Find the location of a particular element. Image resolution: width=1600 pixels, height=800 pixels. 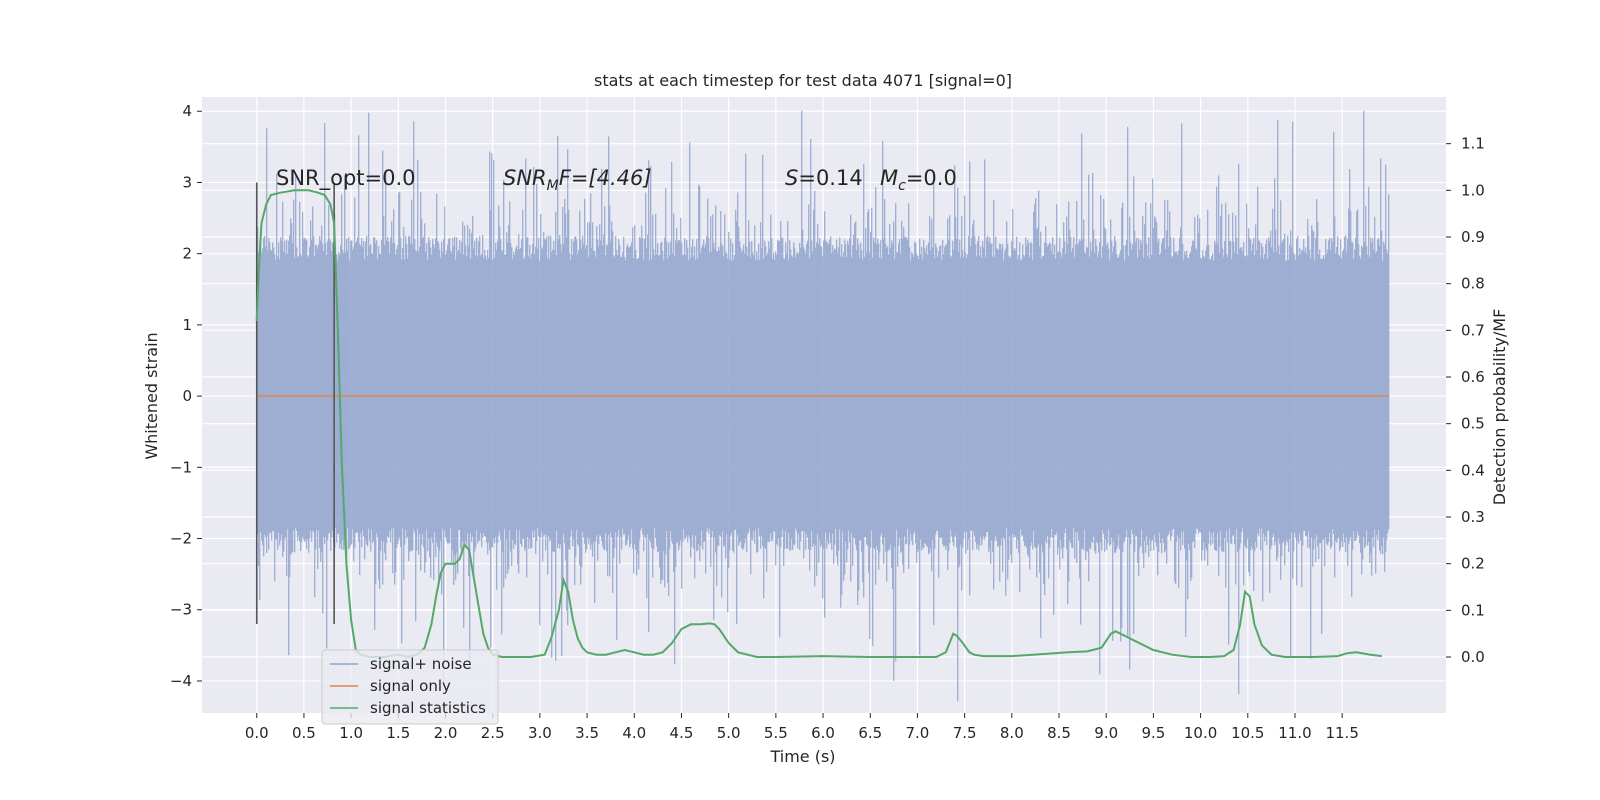

annotation-snr-opt: SNR_opt=0.0 is located at coordinates (346, 178).